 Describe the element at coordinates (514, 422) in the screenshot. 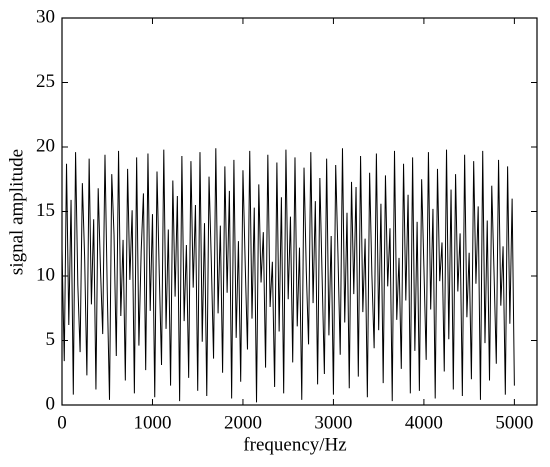

I see `x-tick-label: 5000` at that location.